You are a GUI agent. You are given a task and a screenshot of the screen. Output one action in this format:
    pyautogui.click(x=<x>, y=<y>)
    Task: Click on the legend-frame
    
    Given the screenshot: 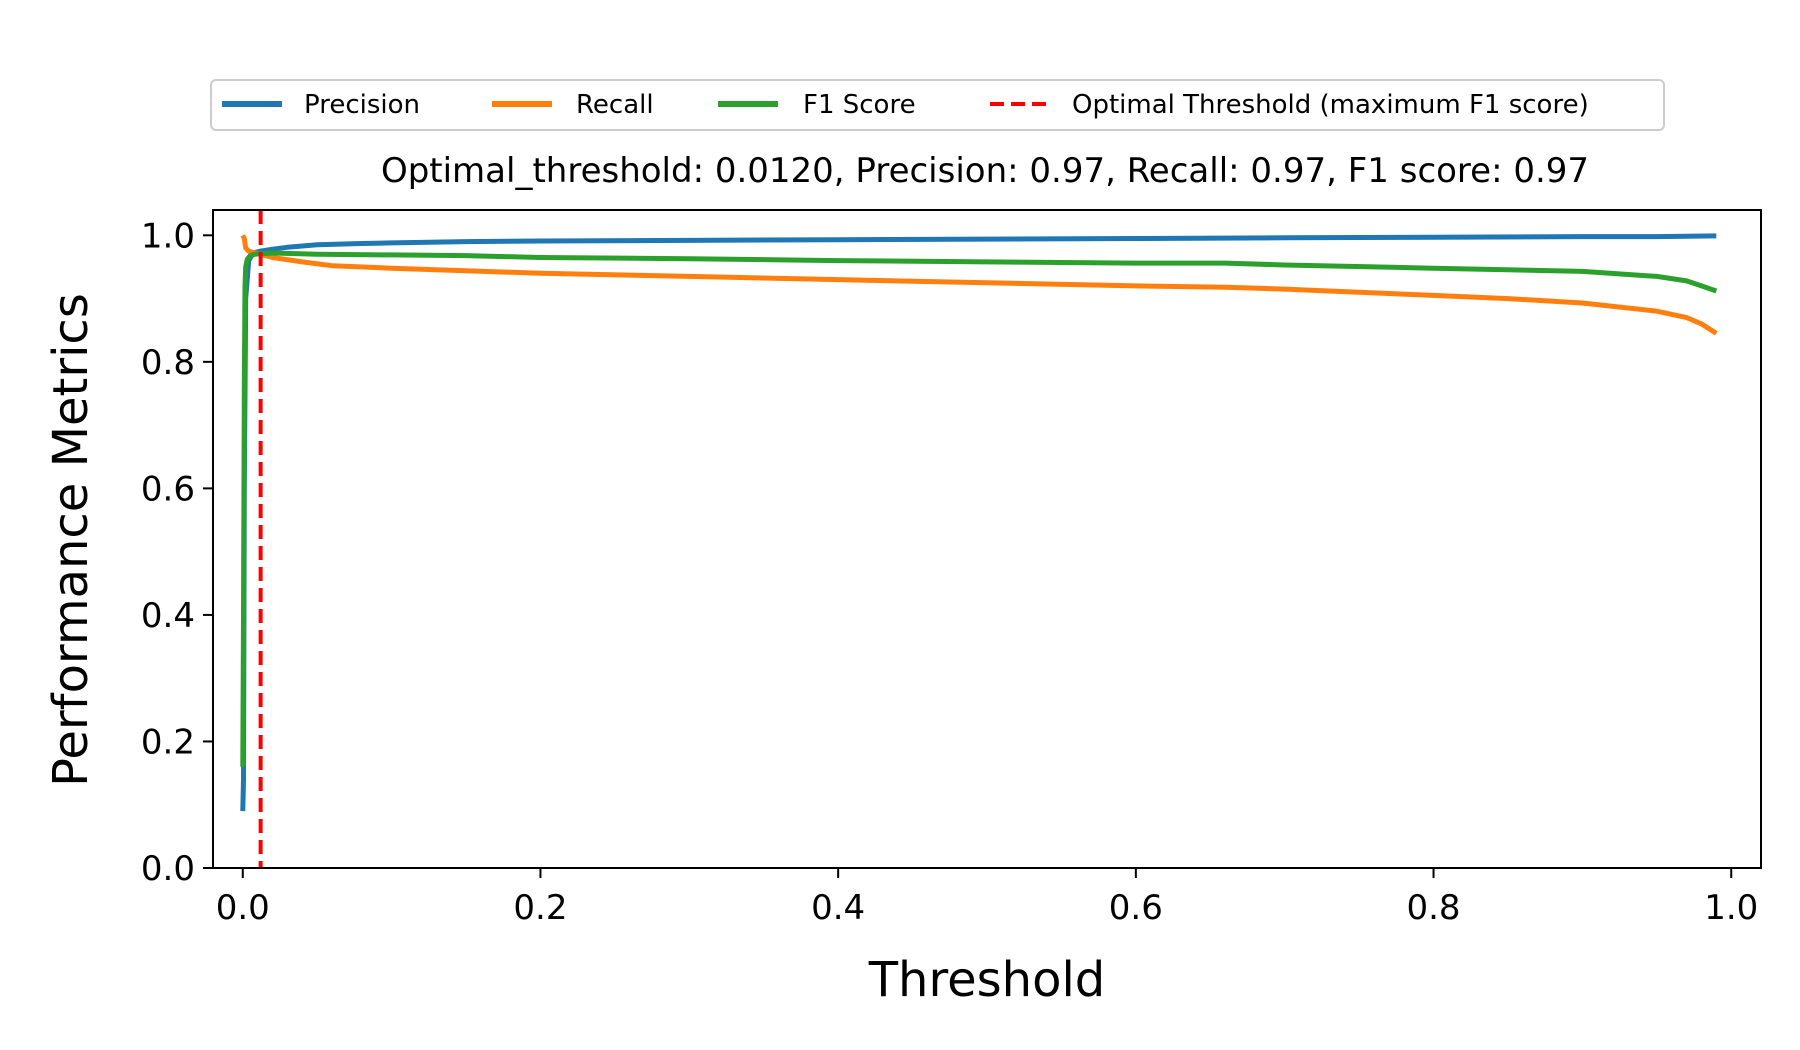 What is the action you would take?
    pyautogui.click(x=937, y=105)
    